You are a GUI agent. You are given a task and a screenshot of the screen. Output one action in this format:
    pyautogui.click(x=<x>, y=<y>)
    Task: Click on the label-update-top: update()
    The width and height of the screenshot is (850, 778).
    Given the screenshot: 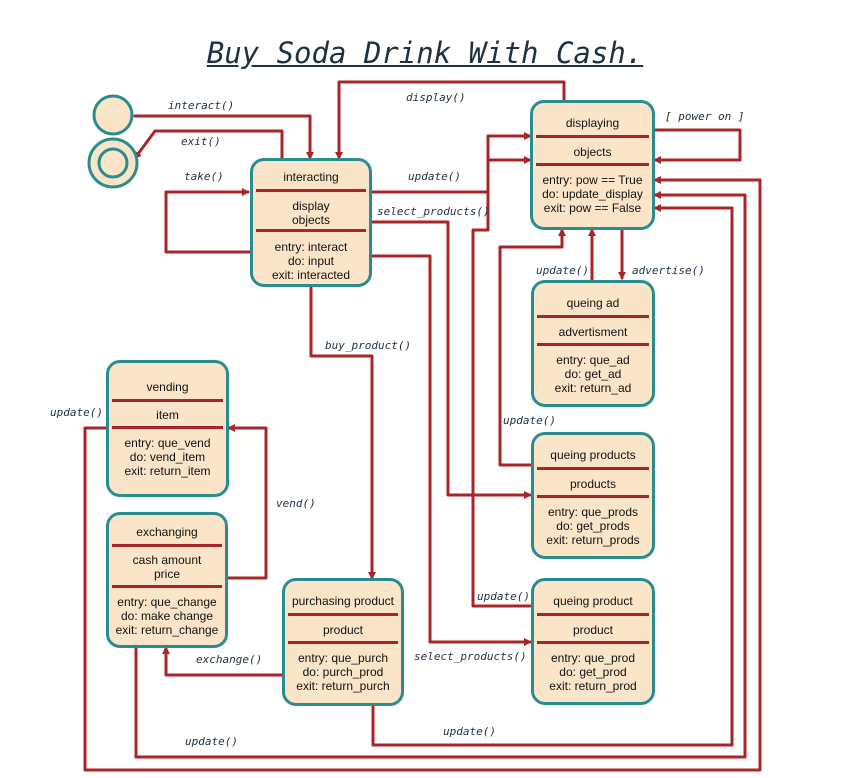 What is the action you would take?
    pyautogui.click(x=434, y=176)
    